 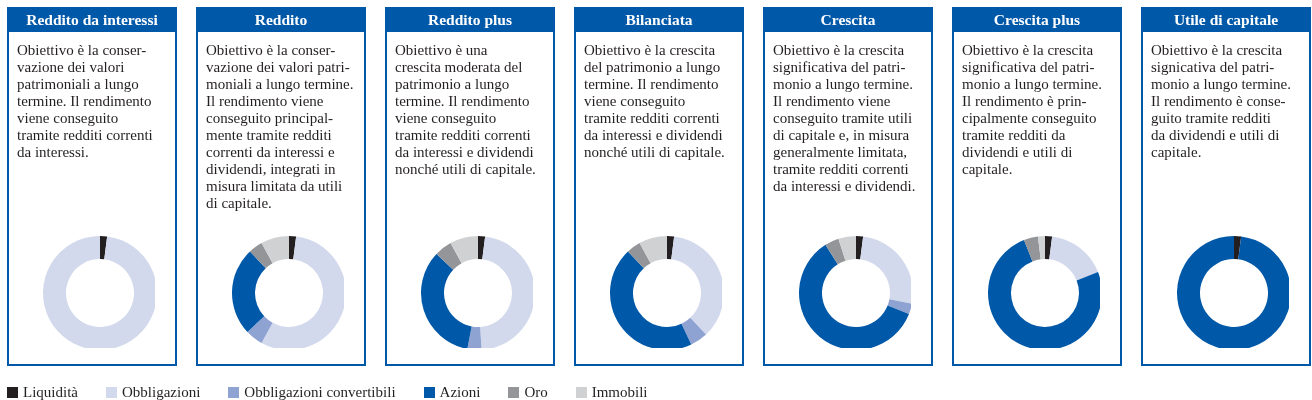 What do you see at coordinates (320, 392) in the screenshot?
I see `legend-label: Obbligazioni convertibili` at bounding box center [320, 392].